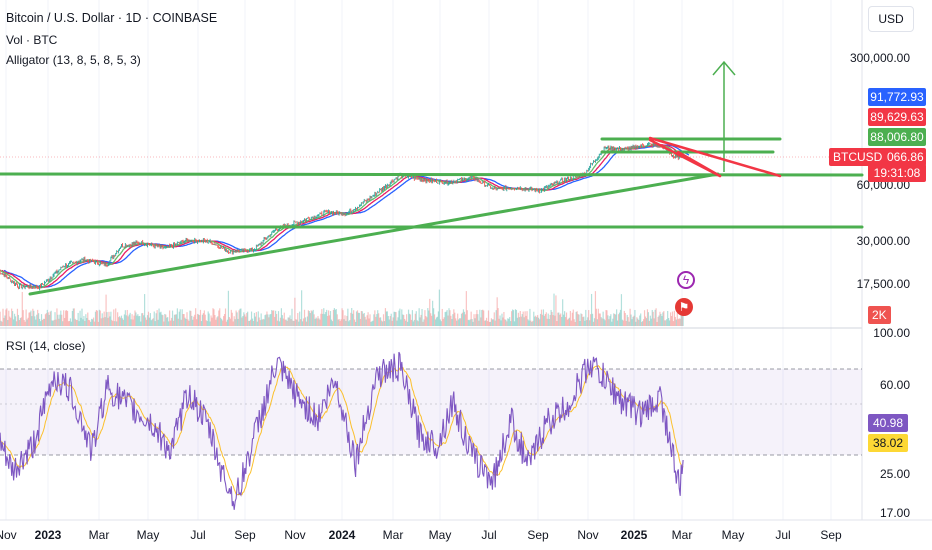 This screenshot has height=550, width=932. Describe the element at coordinates (73, 60) in the screenshot. I see `alligator-legend: Alligator (13, 8, 5, 8, 5, 3)` at that location.